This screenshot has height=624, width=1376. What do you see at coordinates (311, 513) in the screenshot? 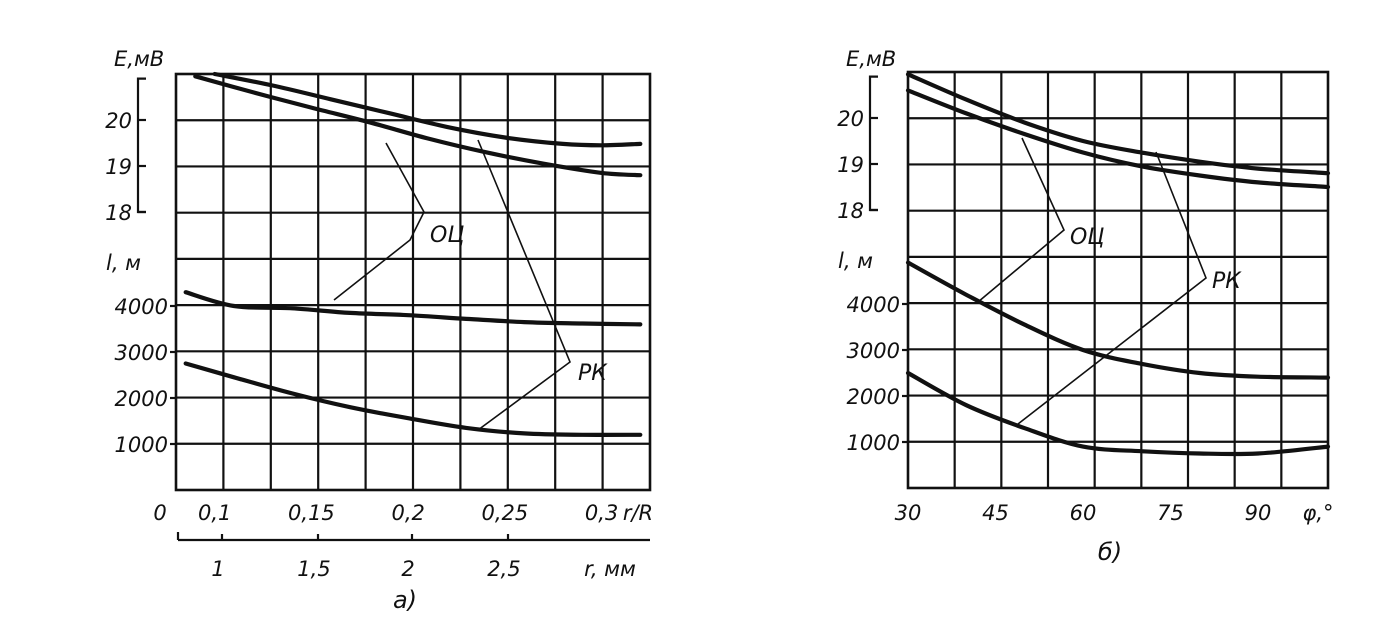
I see `x-axis-tick-label: 0,15` at bounding box center [311, 513].